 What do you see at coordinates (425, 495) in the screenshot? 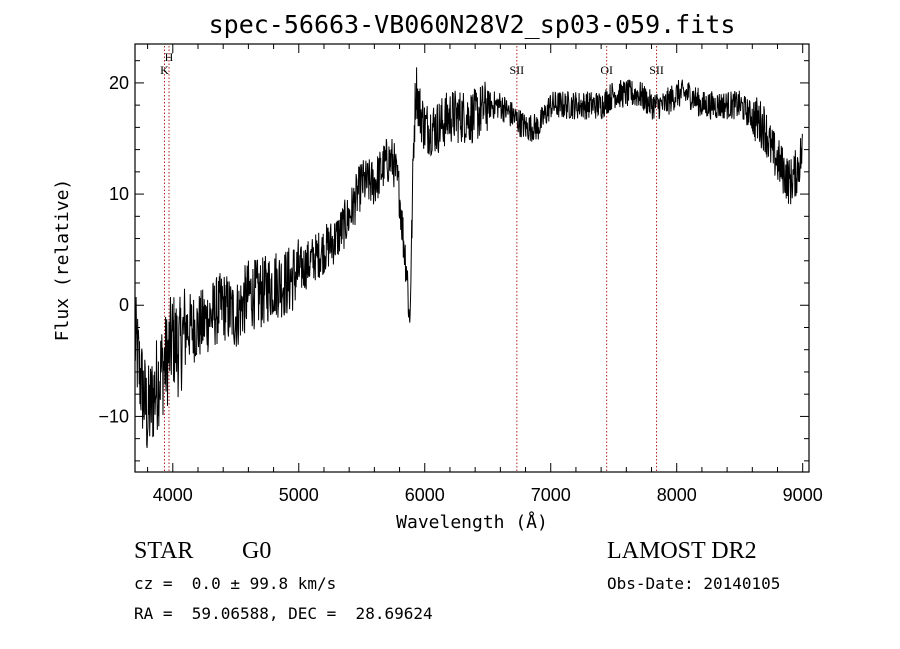
I see `x-tick-label: 6000` at bounding box center [425, 495].